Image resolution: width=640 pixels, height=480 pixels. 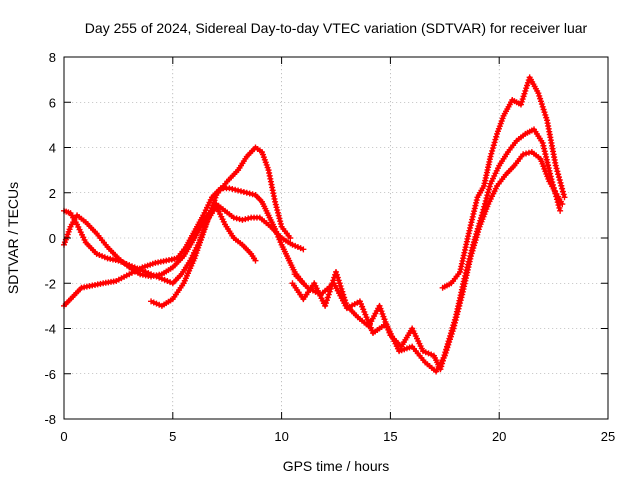 What do you see at coordinates (13, 238) in the screenshot?
I see `y-axis-label: SDTVAR / TECUs` at bounding box center [13, 238].